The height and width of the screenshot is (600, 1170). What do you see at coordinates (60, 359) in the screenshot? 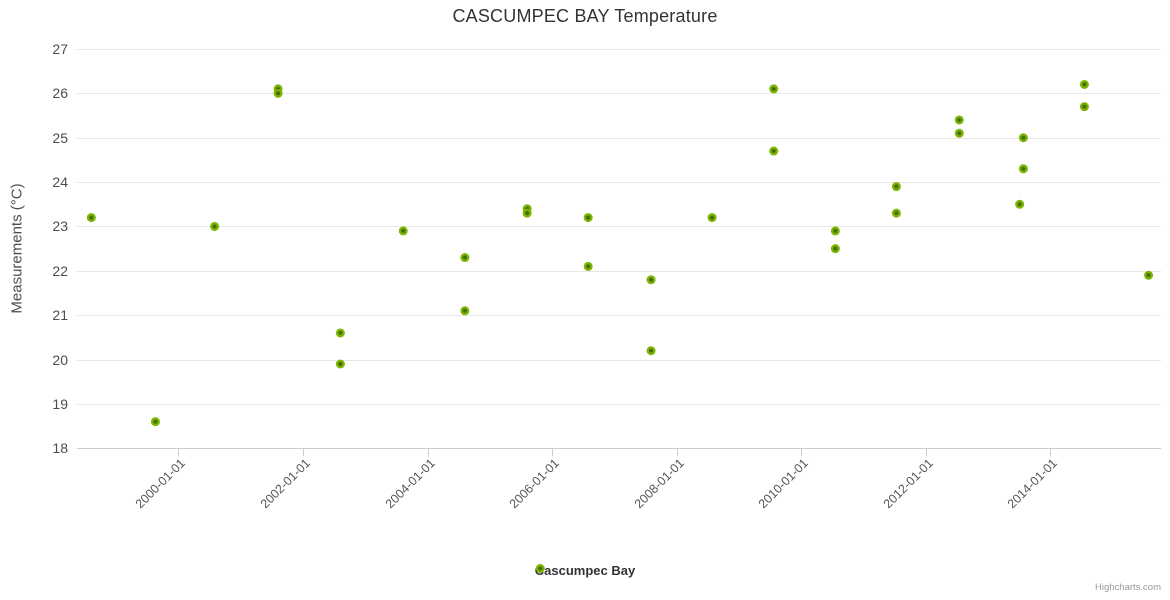
I see `y-axis-tick-label: 20` at bounding box center [60, 359].